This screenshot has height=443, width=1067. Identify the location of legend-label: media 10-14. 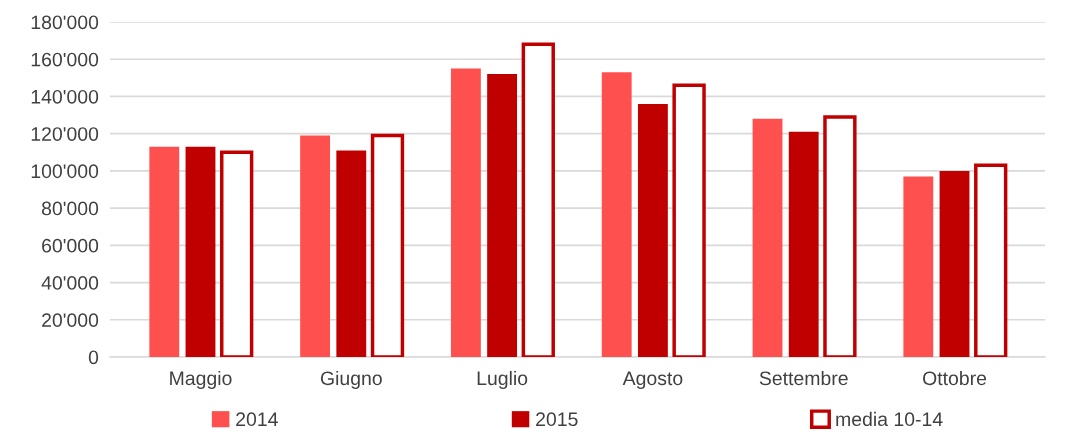
(889, 419).